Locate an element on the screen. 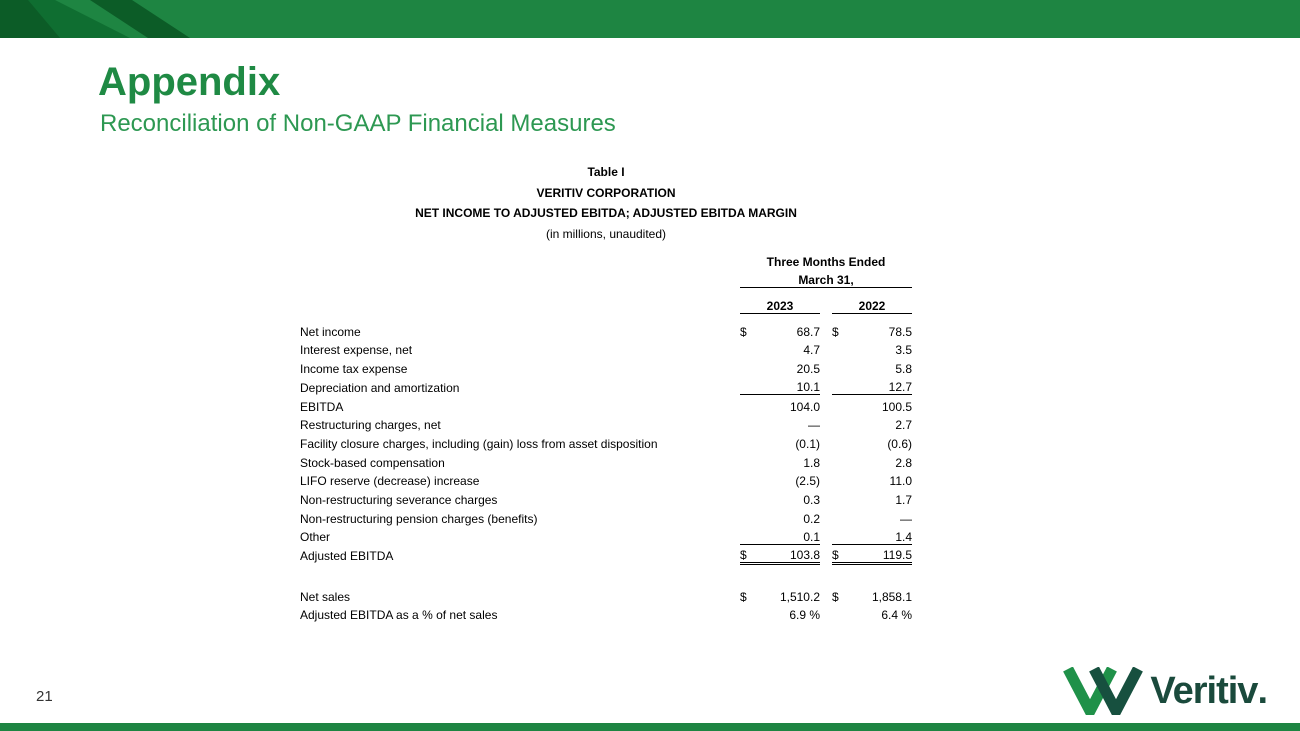 This screenshot has width=1300, height=731. bottom-accent-bar is located at coordinates (650, 727).